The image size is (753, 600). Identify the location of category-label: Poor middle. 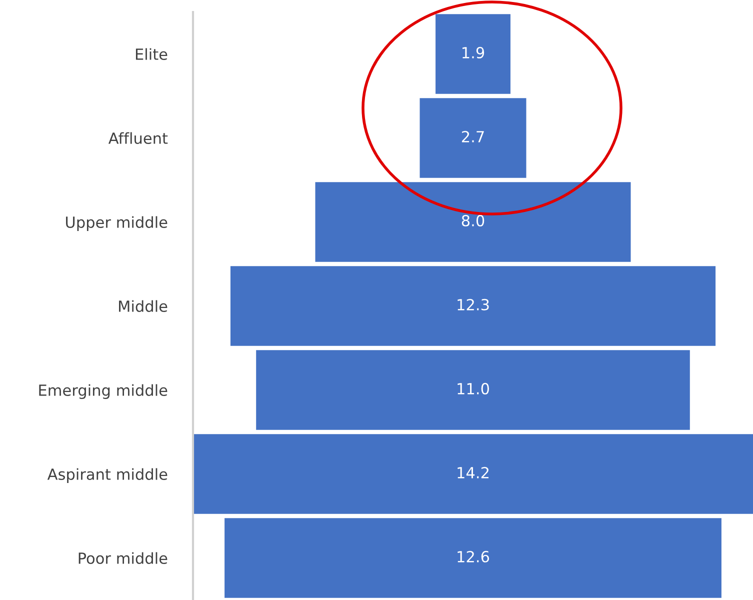
(123, 558).